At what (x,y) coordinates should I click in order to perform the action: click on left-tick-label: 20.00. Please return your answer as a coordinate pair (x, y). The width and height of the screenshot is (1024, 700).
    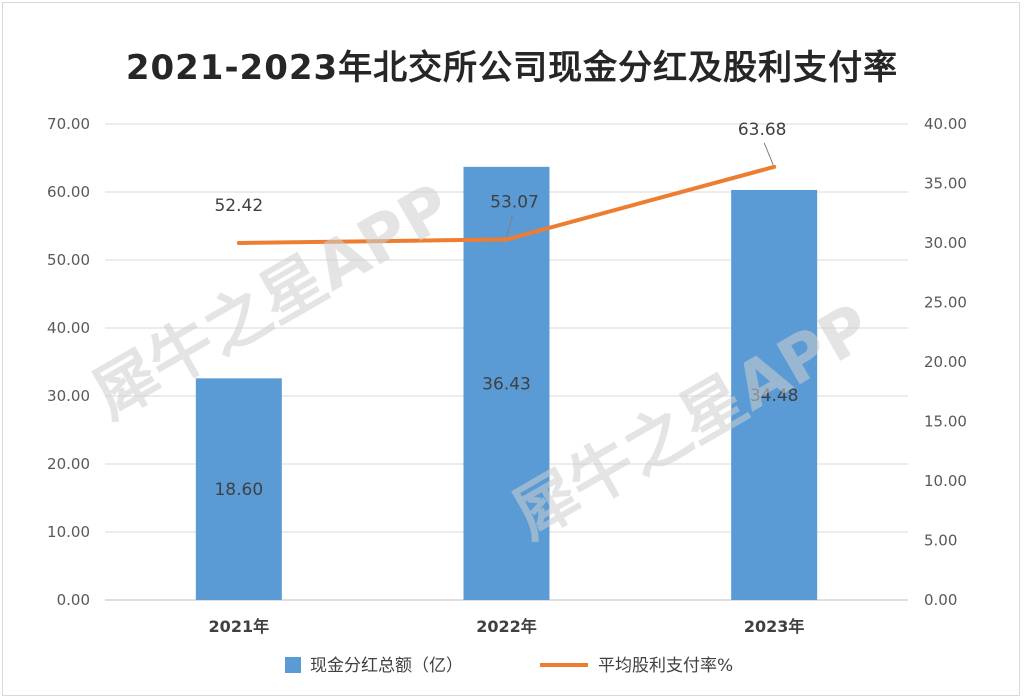
    Looking at the image, I should click on (68, 464).